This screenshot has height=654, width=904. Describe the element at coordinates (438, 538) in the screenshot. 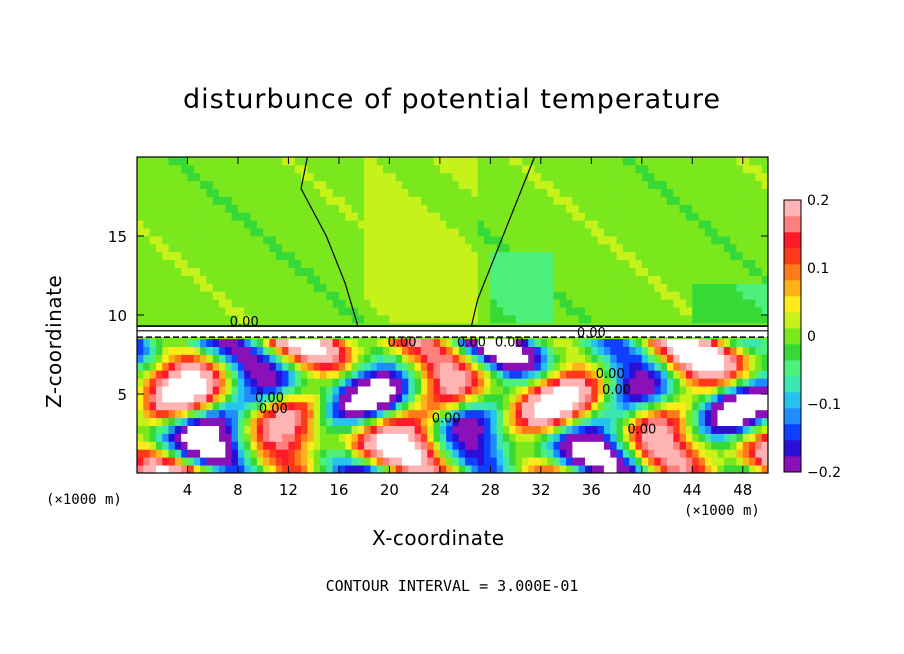

I see `x-axis-label: X-coordinate` at that location.